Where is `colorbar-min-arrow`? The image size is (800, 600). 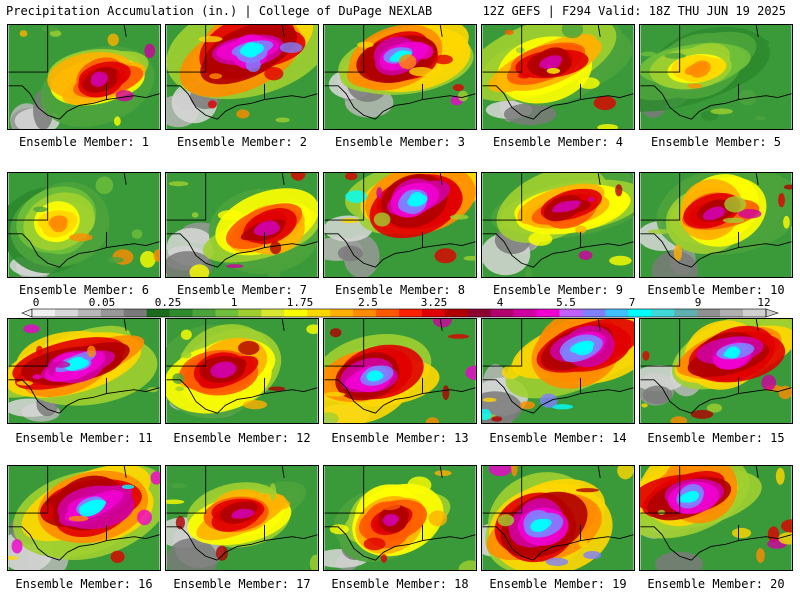
colorbar-min-arrow is located at coordinates (27, 313).